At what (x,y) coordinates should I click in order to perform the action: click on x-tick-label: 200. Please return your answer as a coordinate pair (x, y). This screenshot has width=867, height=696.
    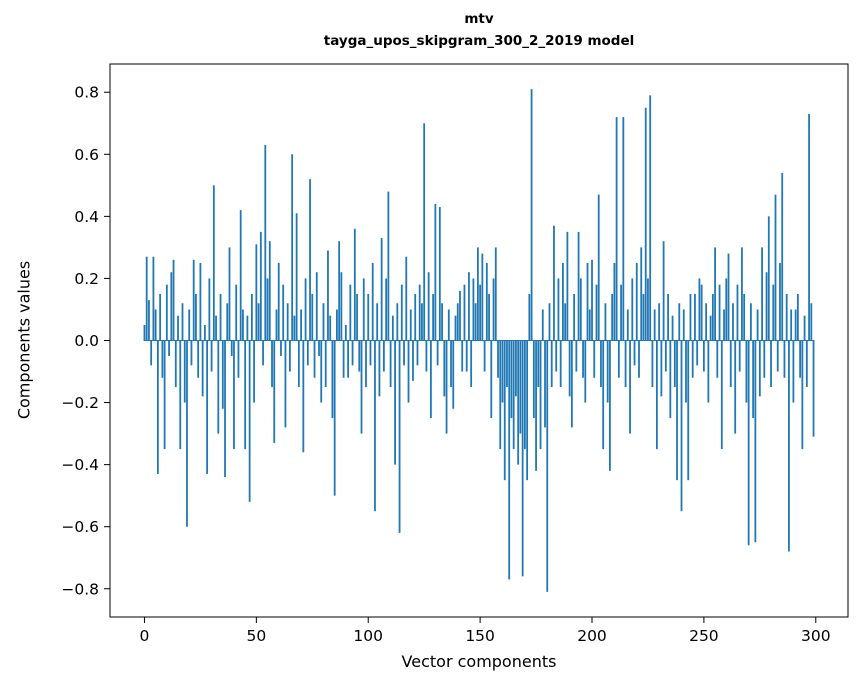
    Looking at the image, I should click on (592, 636).